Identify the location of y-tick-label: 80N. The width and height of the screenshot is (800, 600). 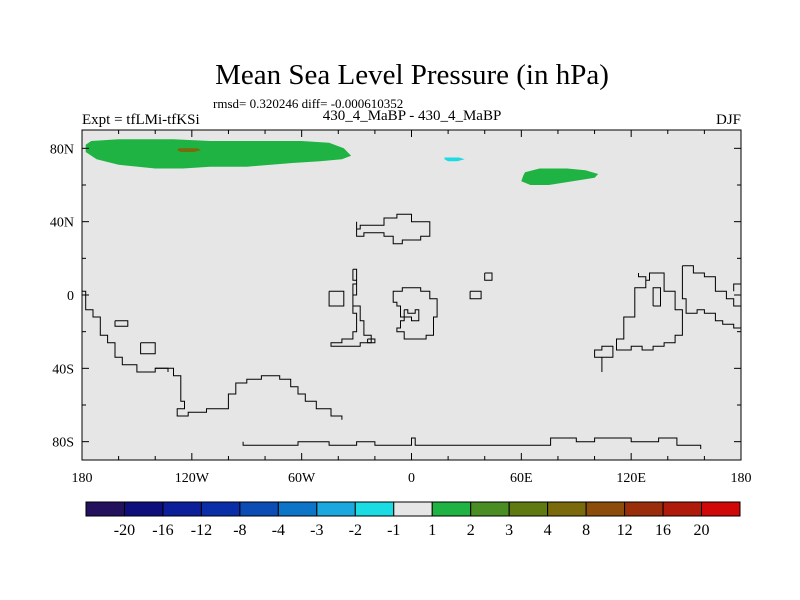
(62, 149).